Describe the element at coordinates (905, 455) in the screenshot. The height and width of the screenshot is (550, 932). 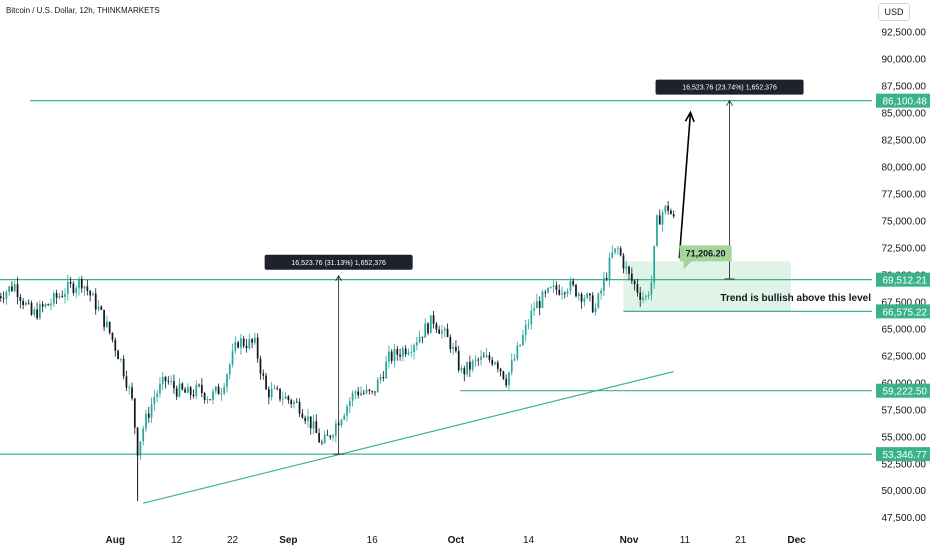
I see `level-price-text: 53,346.77` at that location.